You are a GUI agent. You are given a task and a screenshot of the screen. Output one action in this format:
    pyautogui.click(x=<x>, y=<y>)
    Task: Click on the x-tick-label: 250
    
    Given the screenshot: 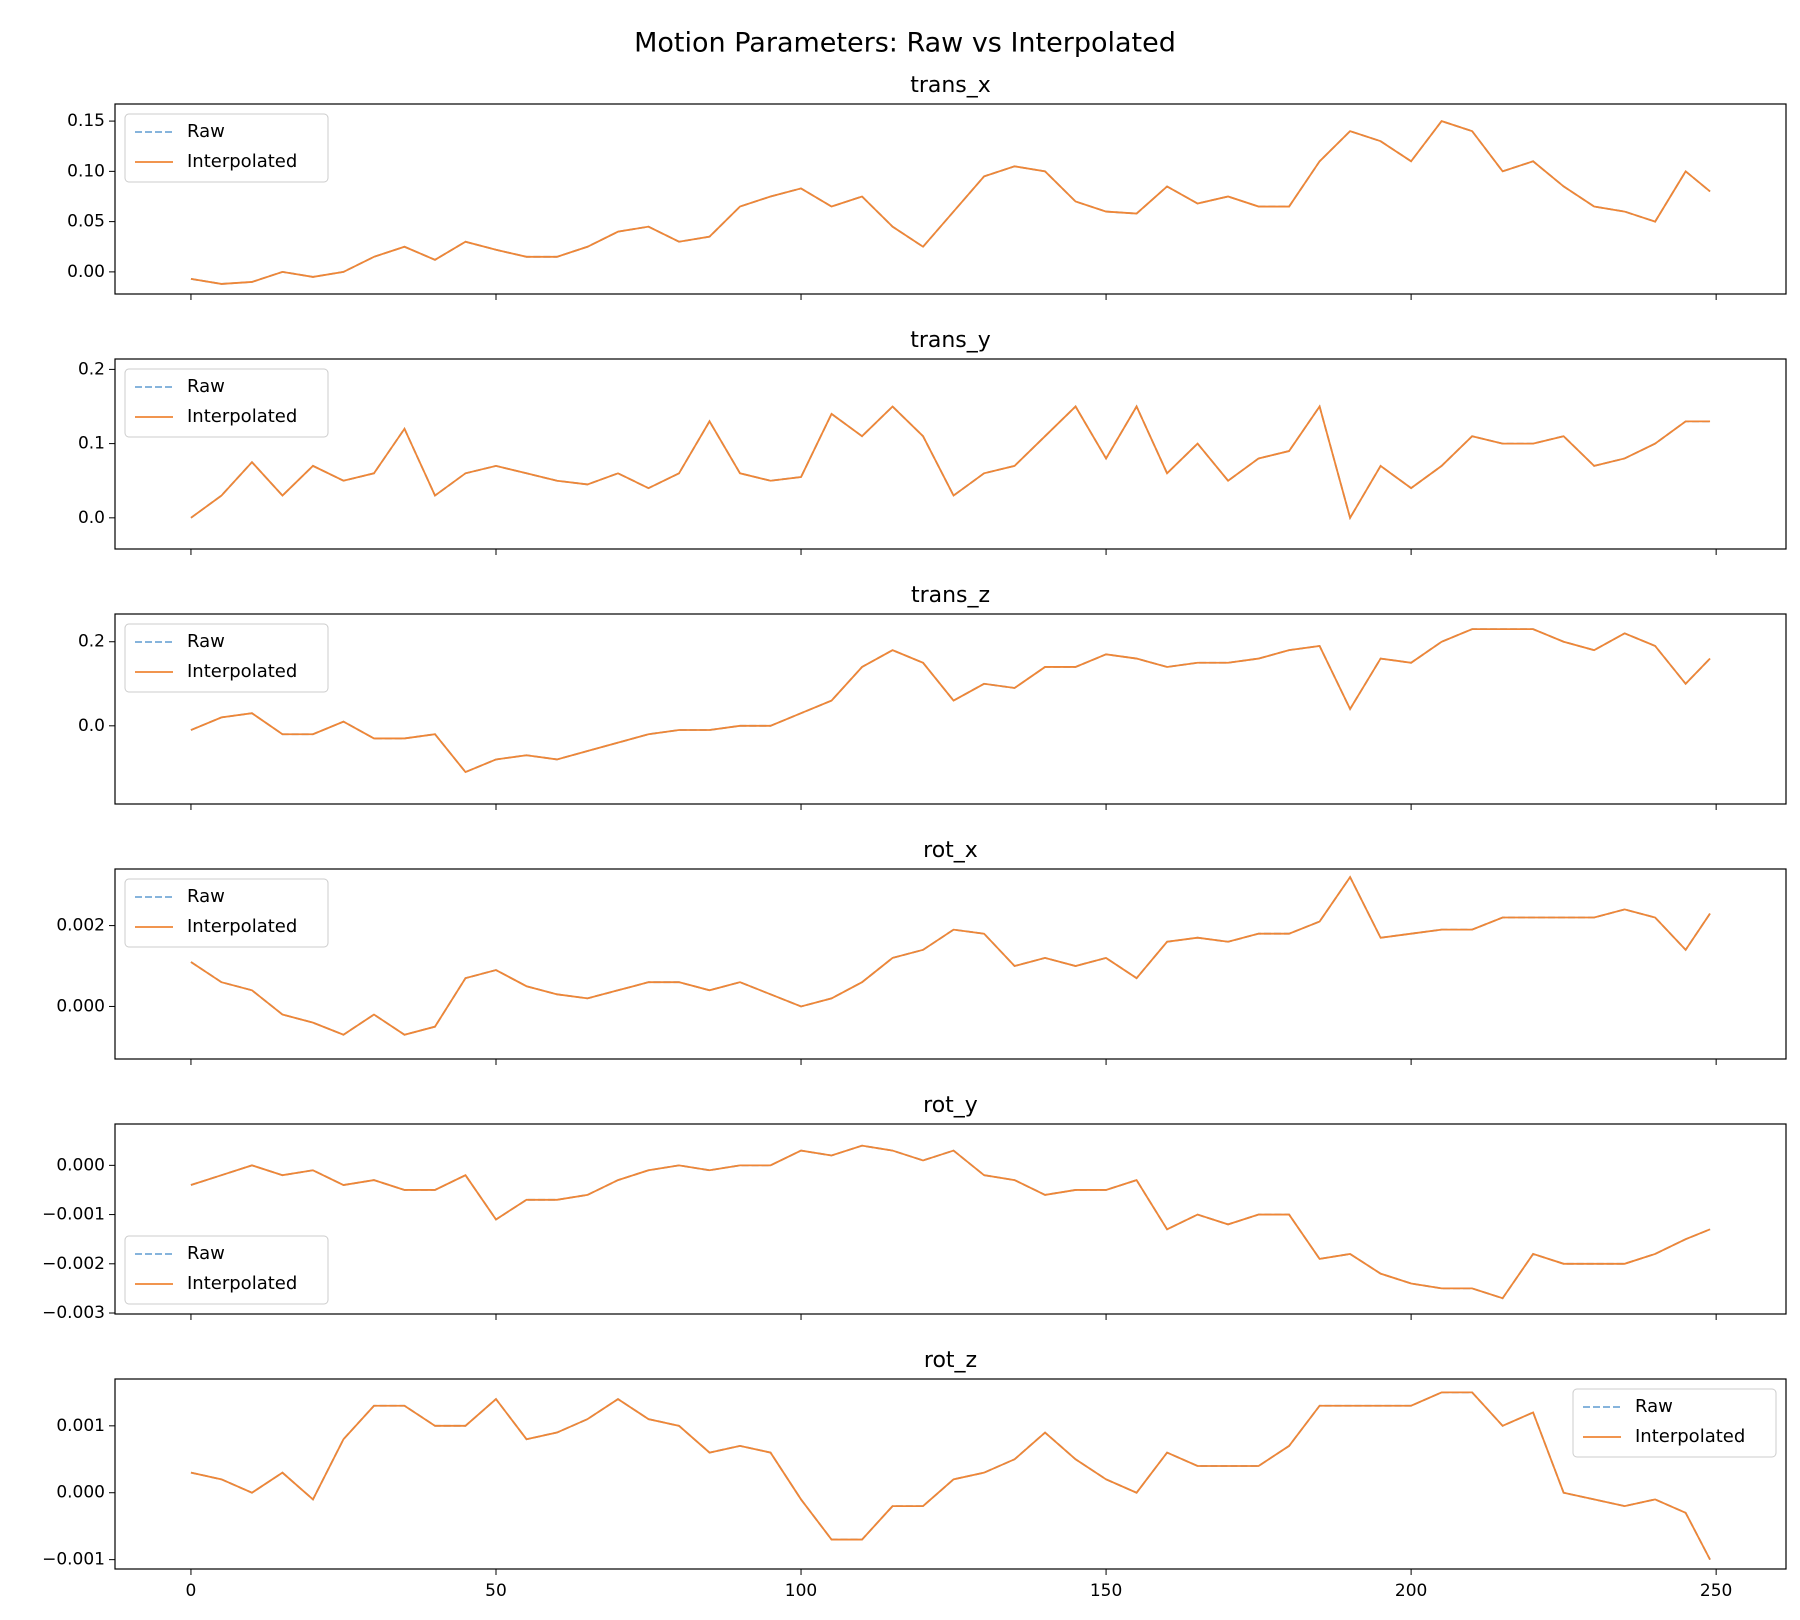 What is the action you would take?
    pyautogui.click(x=1716, y=1591)
    